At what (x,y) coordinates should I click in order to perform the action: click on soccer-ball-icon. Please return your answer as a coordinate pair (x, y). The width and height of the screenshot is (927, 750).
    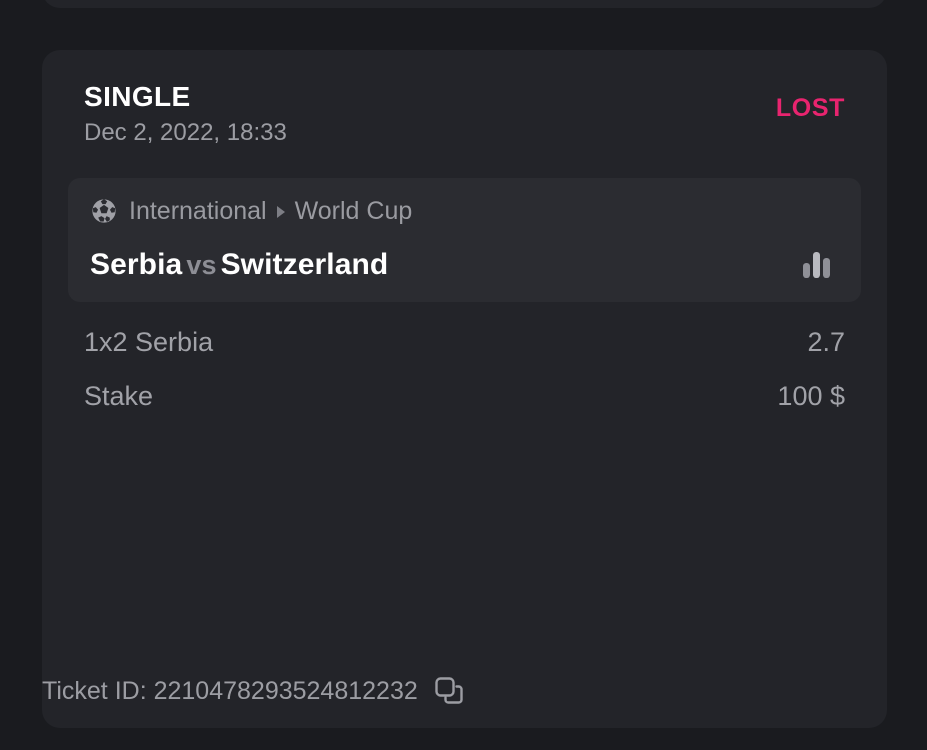
    Looking at the image, I should click on (104, 211).